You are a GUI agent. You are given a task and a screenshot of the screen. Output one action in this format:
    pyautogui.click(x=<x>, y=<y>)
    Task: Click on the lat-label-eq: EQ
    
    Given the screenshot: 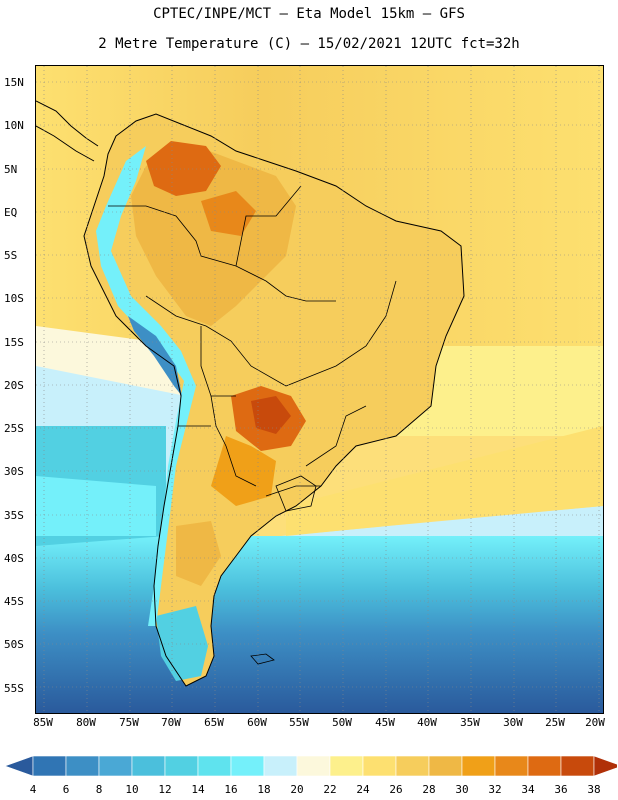 What is the action you would take?
    pyautogui.click(x=11, y=212)
    